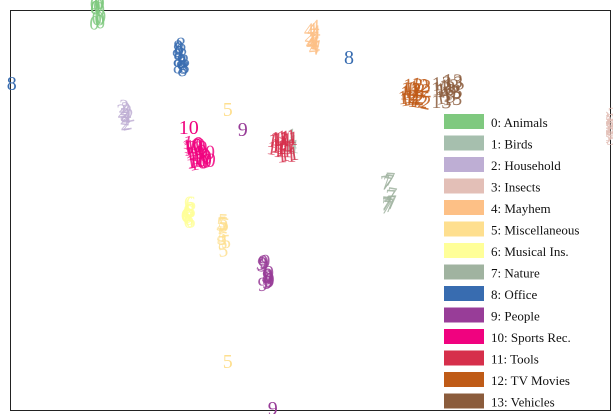  I want to click on point-label-121: 10, so click(193, 149).